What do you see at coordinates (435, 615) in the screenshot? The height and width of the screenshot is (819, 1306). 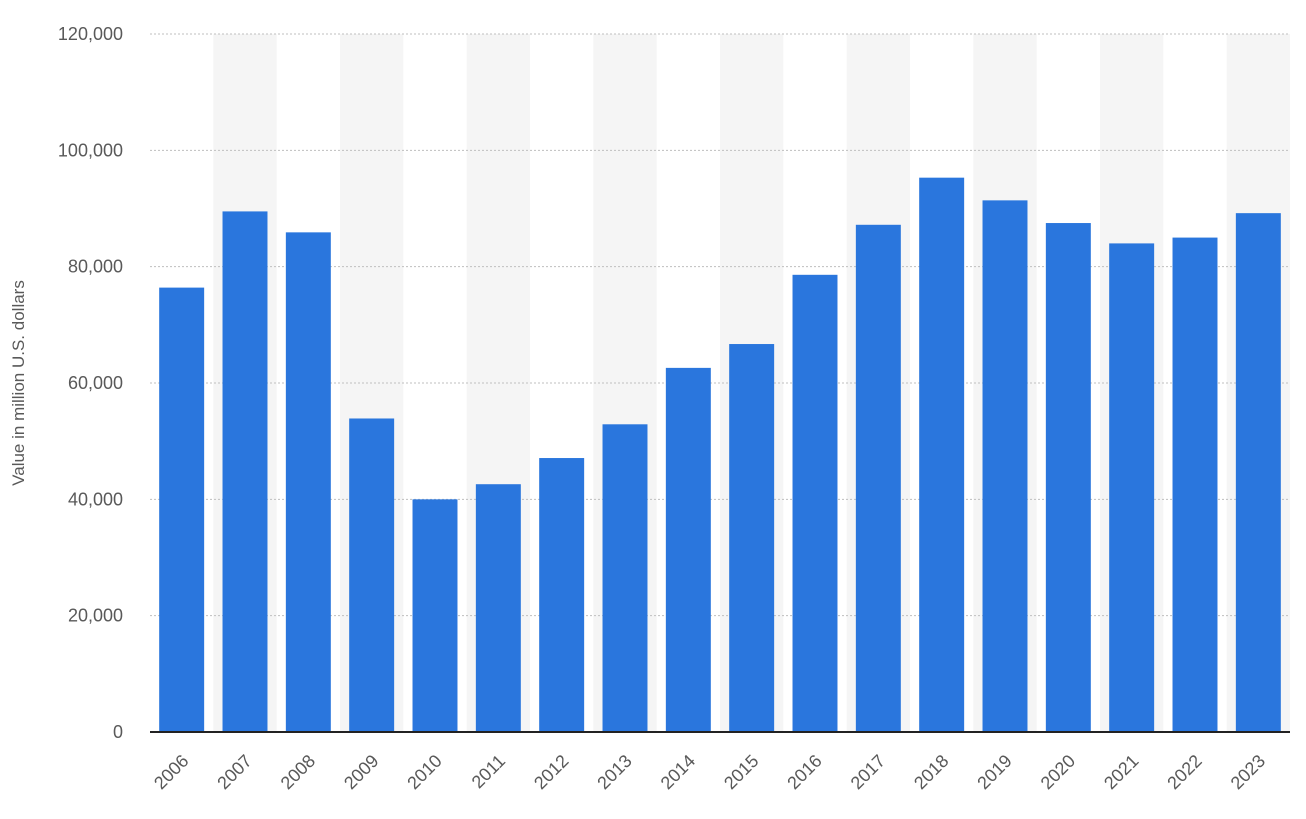 I see `bar-2010` at bounding box center [435, 615].